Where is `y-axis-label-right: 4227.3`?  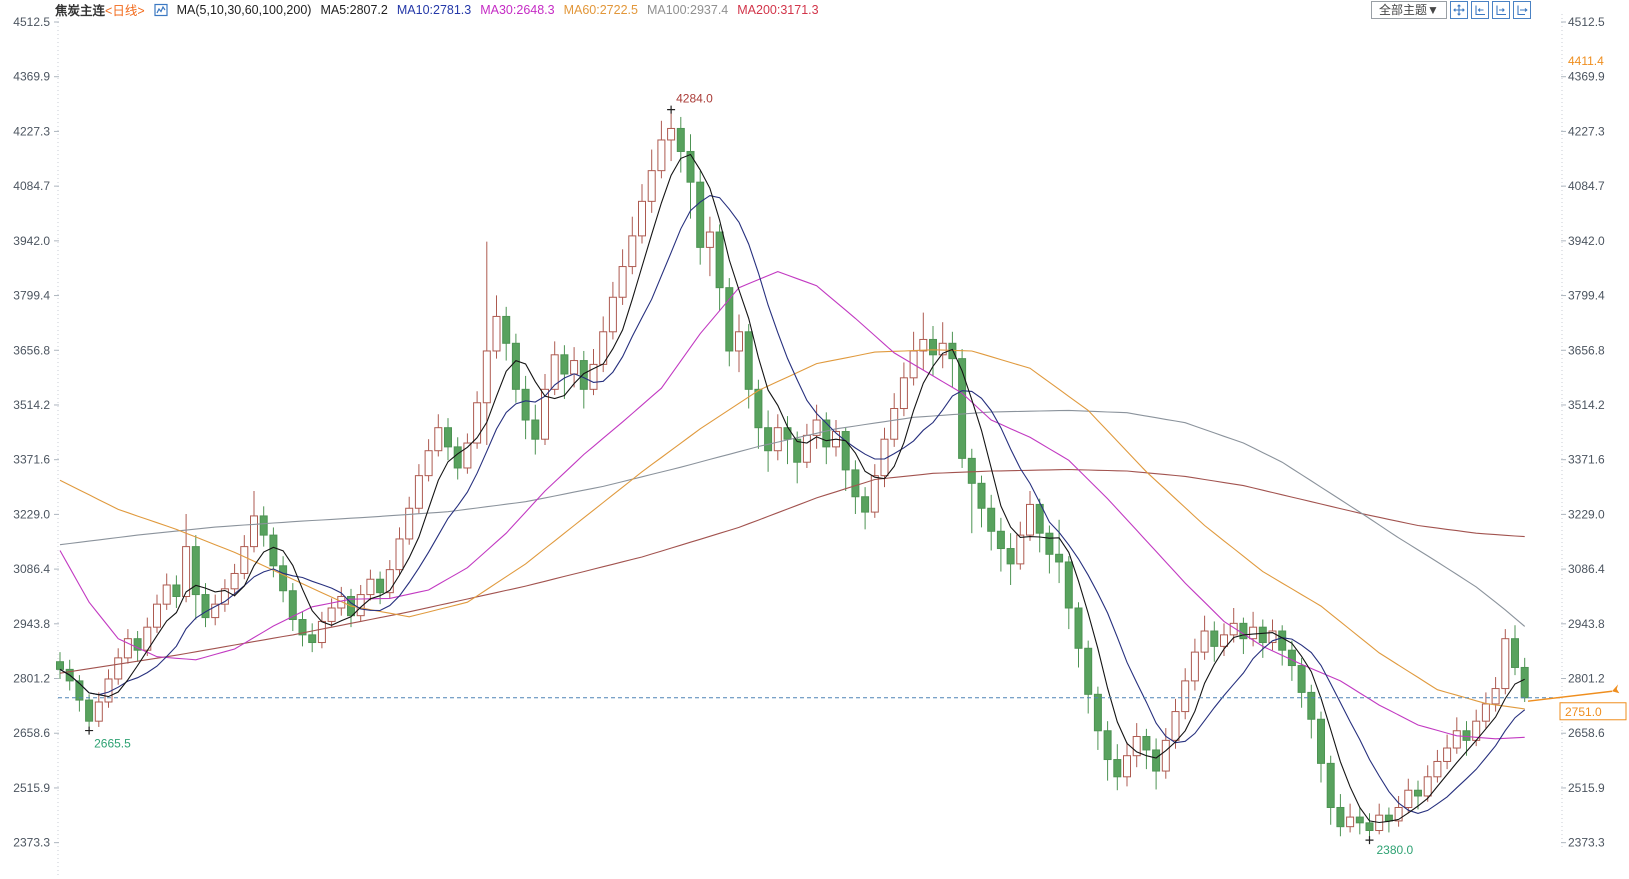
y-axis-label-right: 4227.3 is located at coordinates (1586, 131).